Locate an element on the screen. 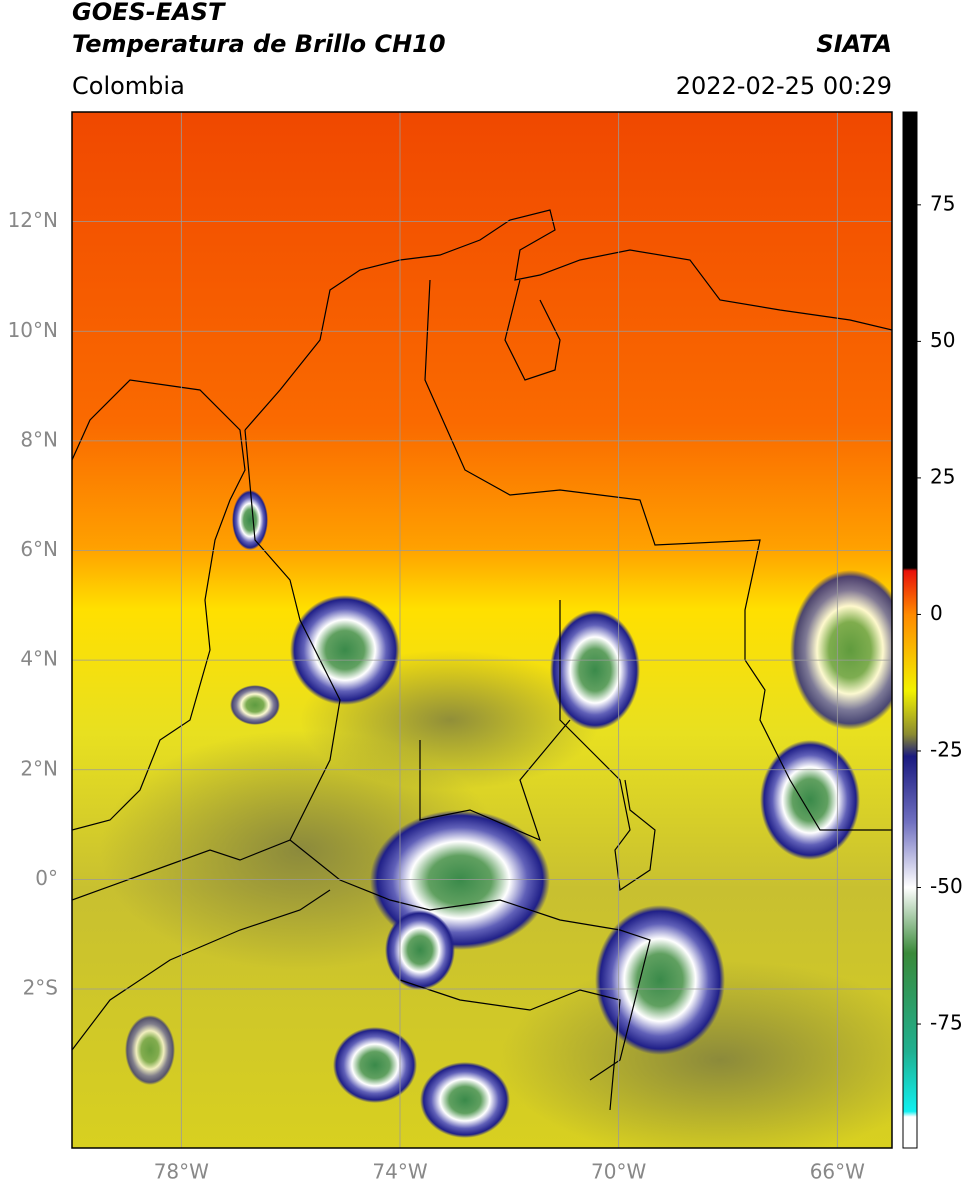 Image resolution: width=966 pixels, height=1190 pixels. colorbar-tick-label: -50 is located at coordinates (946, 886).